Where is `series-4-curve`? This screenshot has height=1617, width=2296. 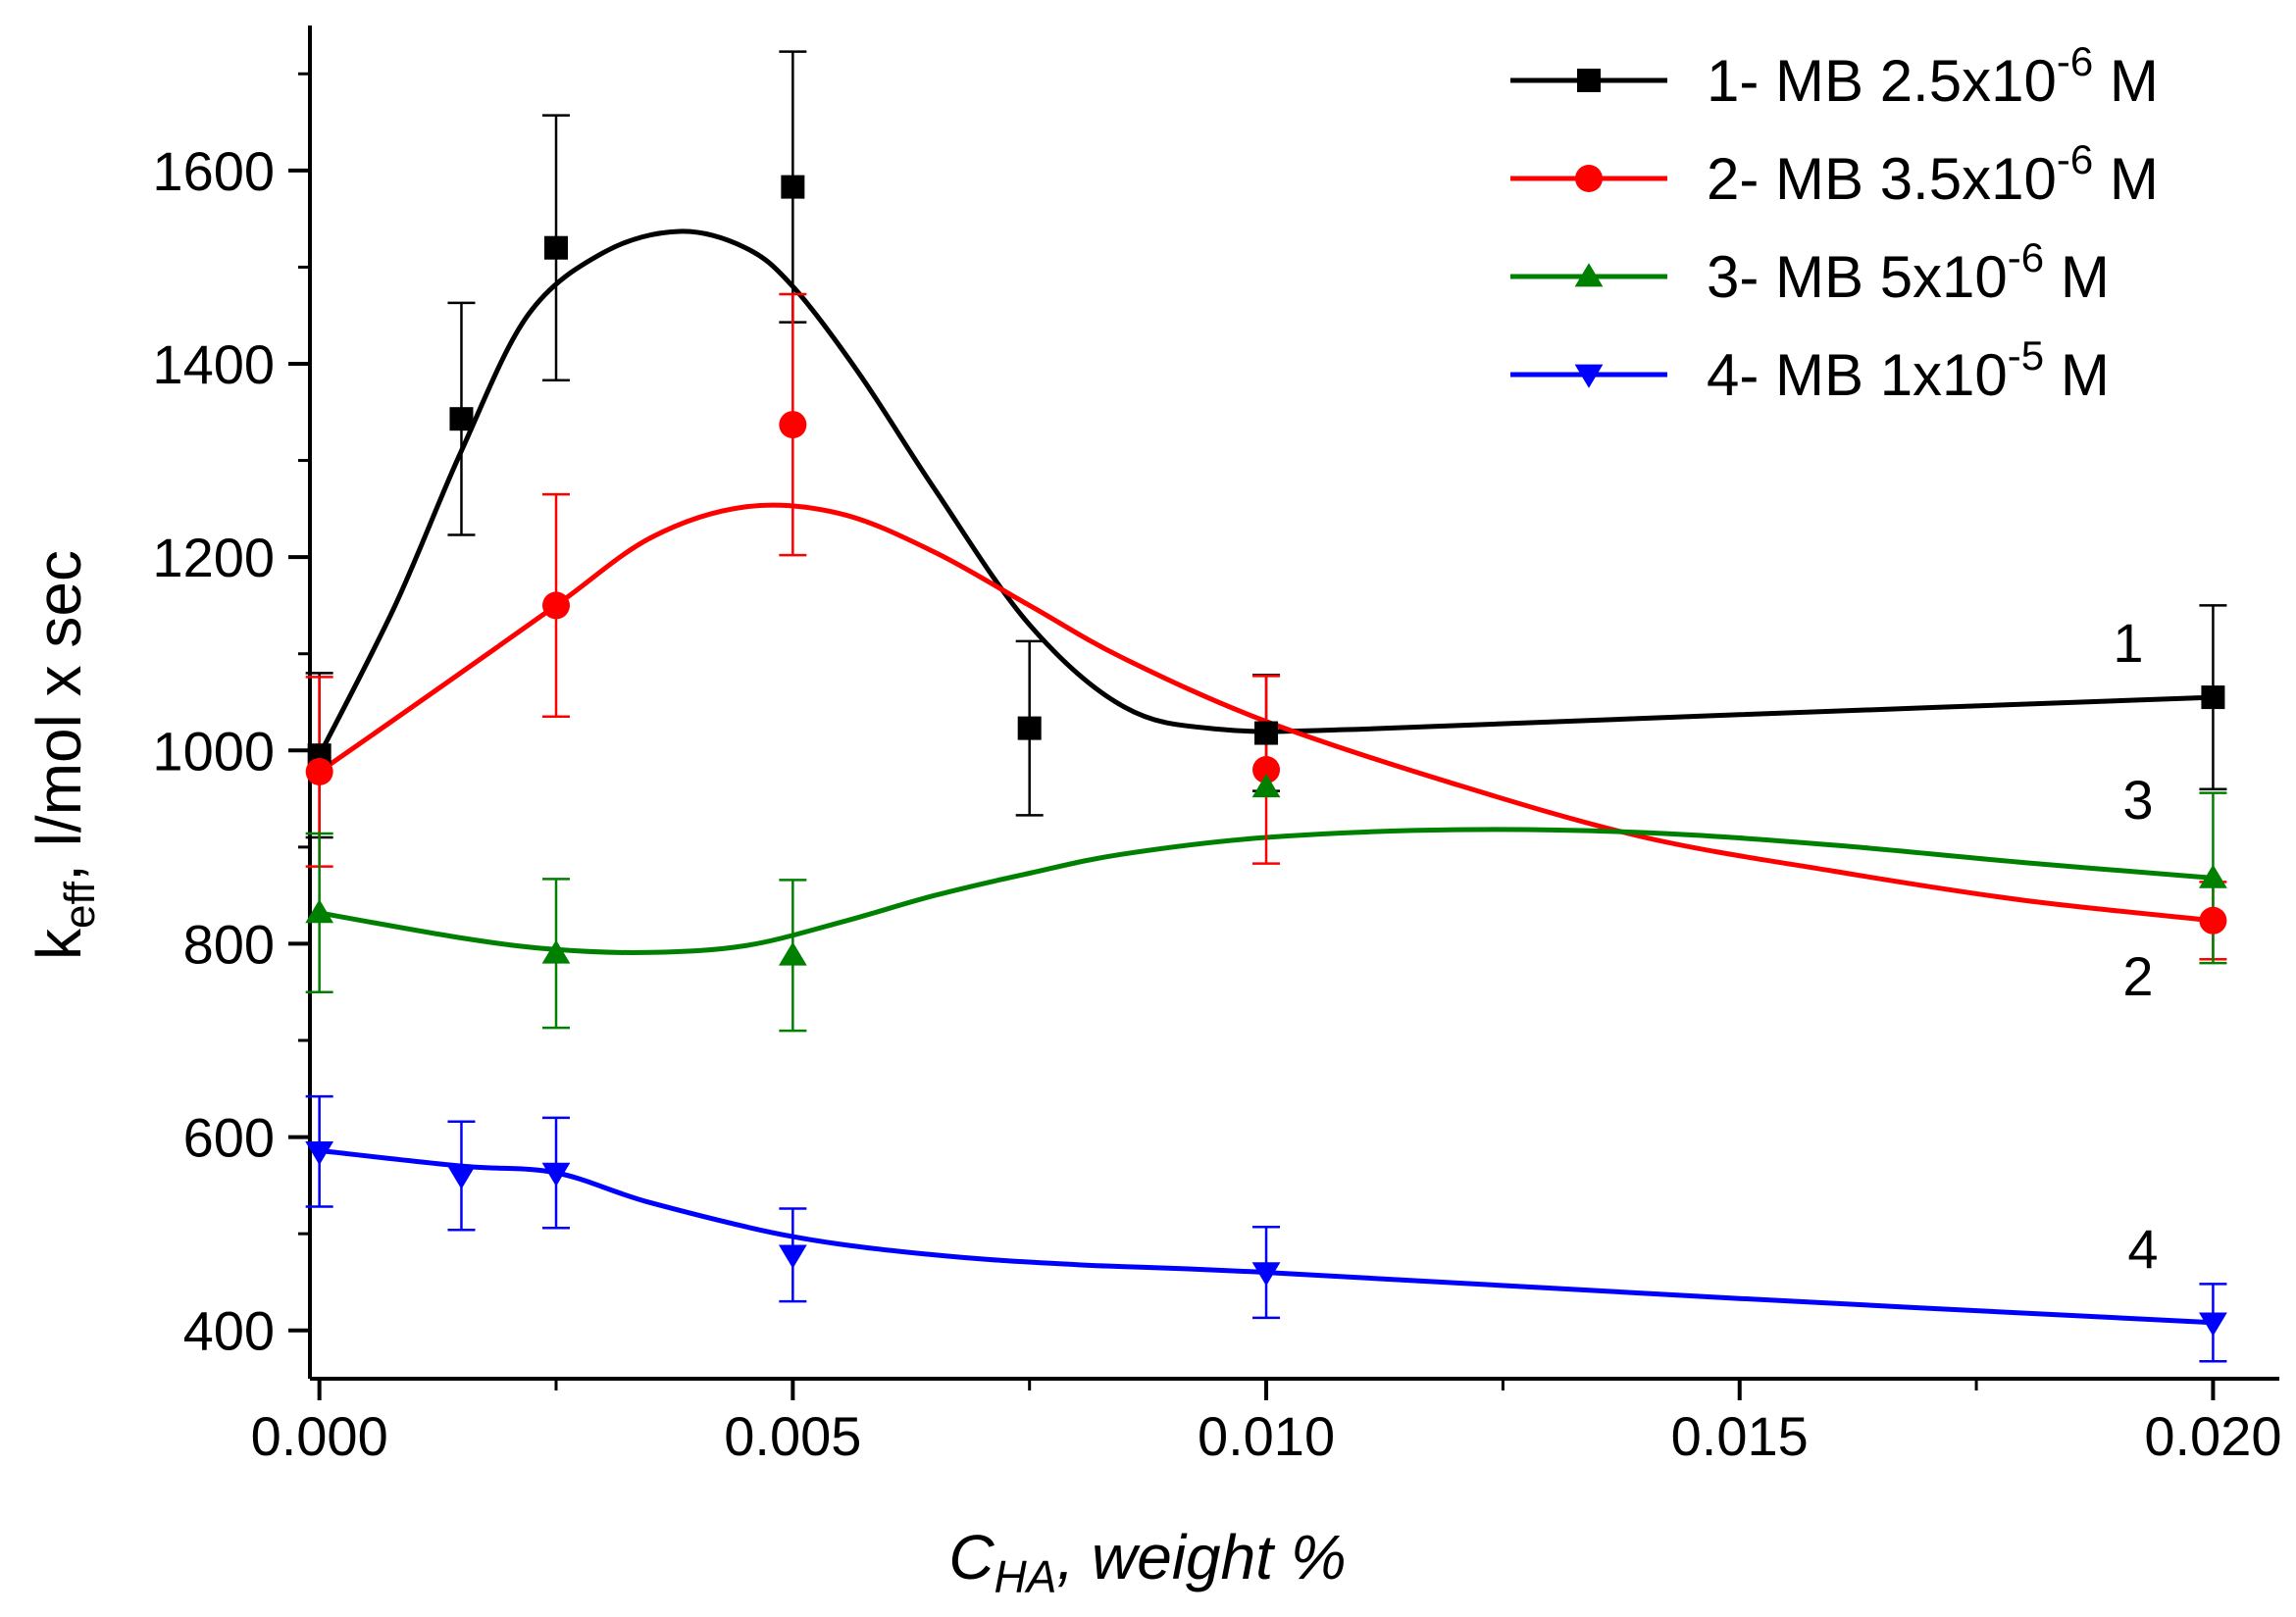
series-4-curve is located at coordinates (1267, 1236).